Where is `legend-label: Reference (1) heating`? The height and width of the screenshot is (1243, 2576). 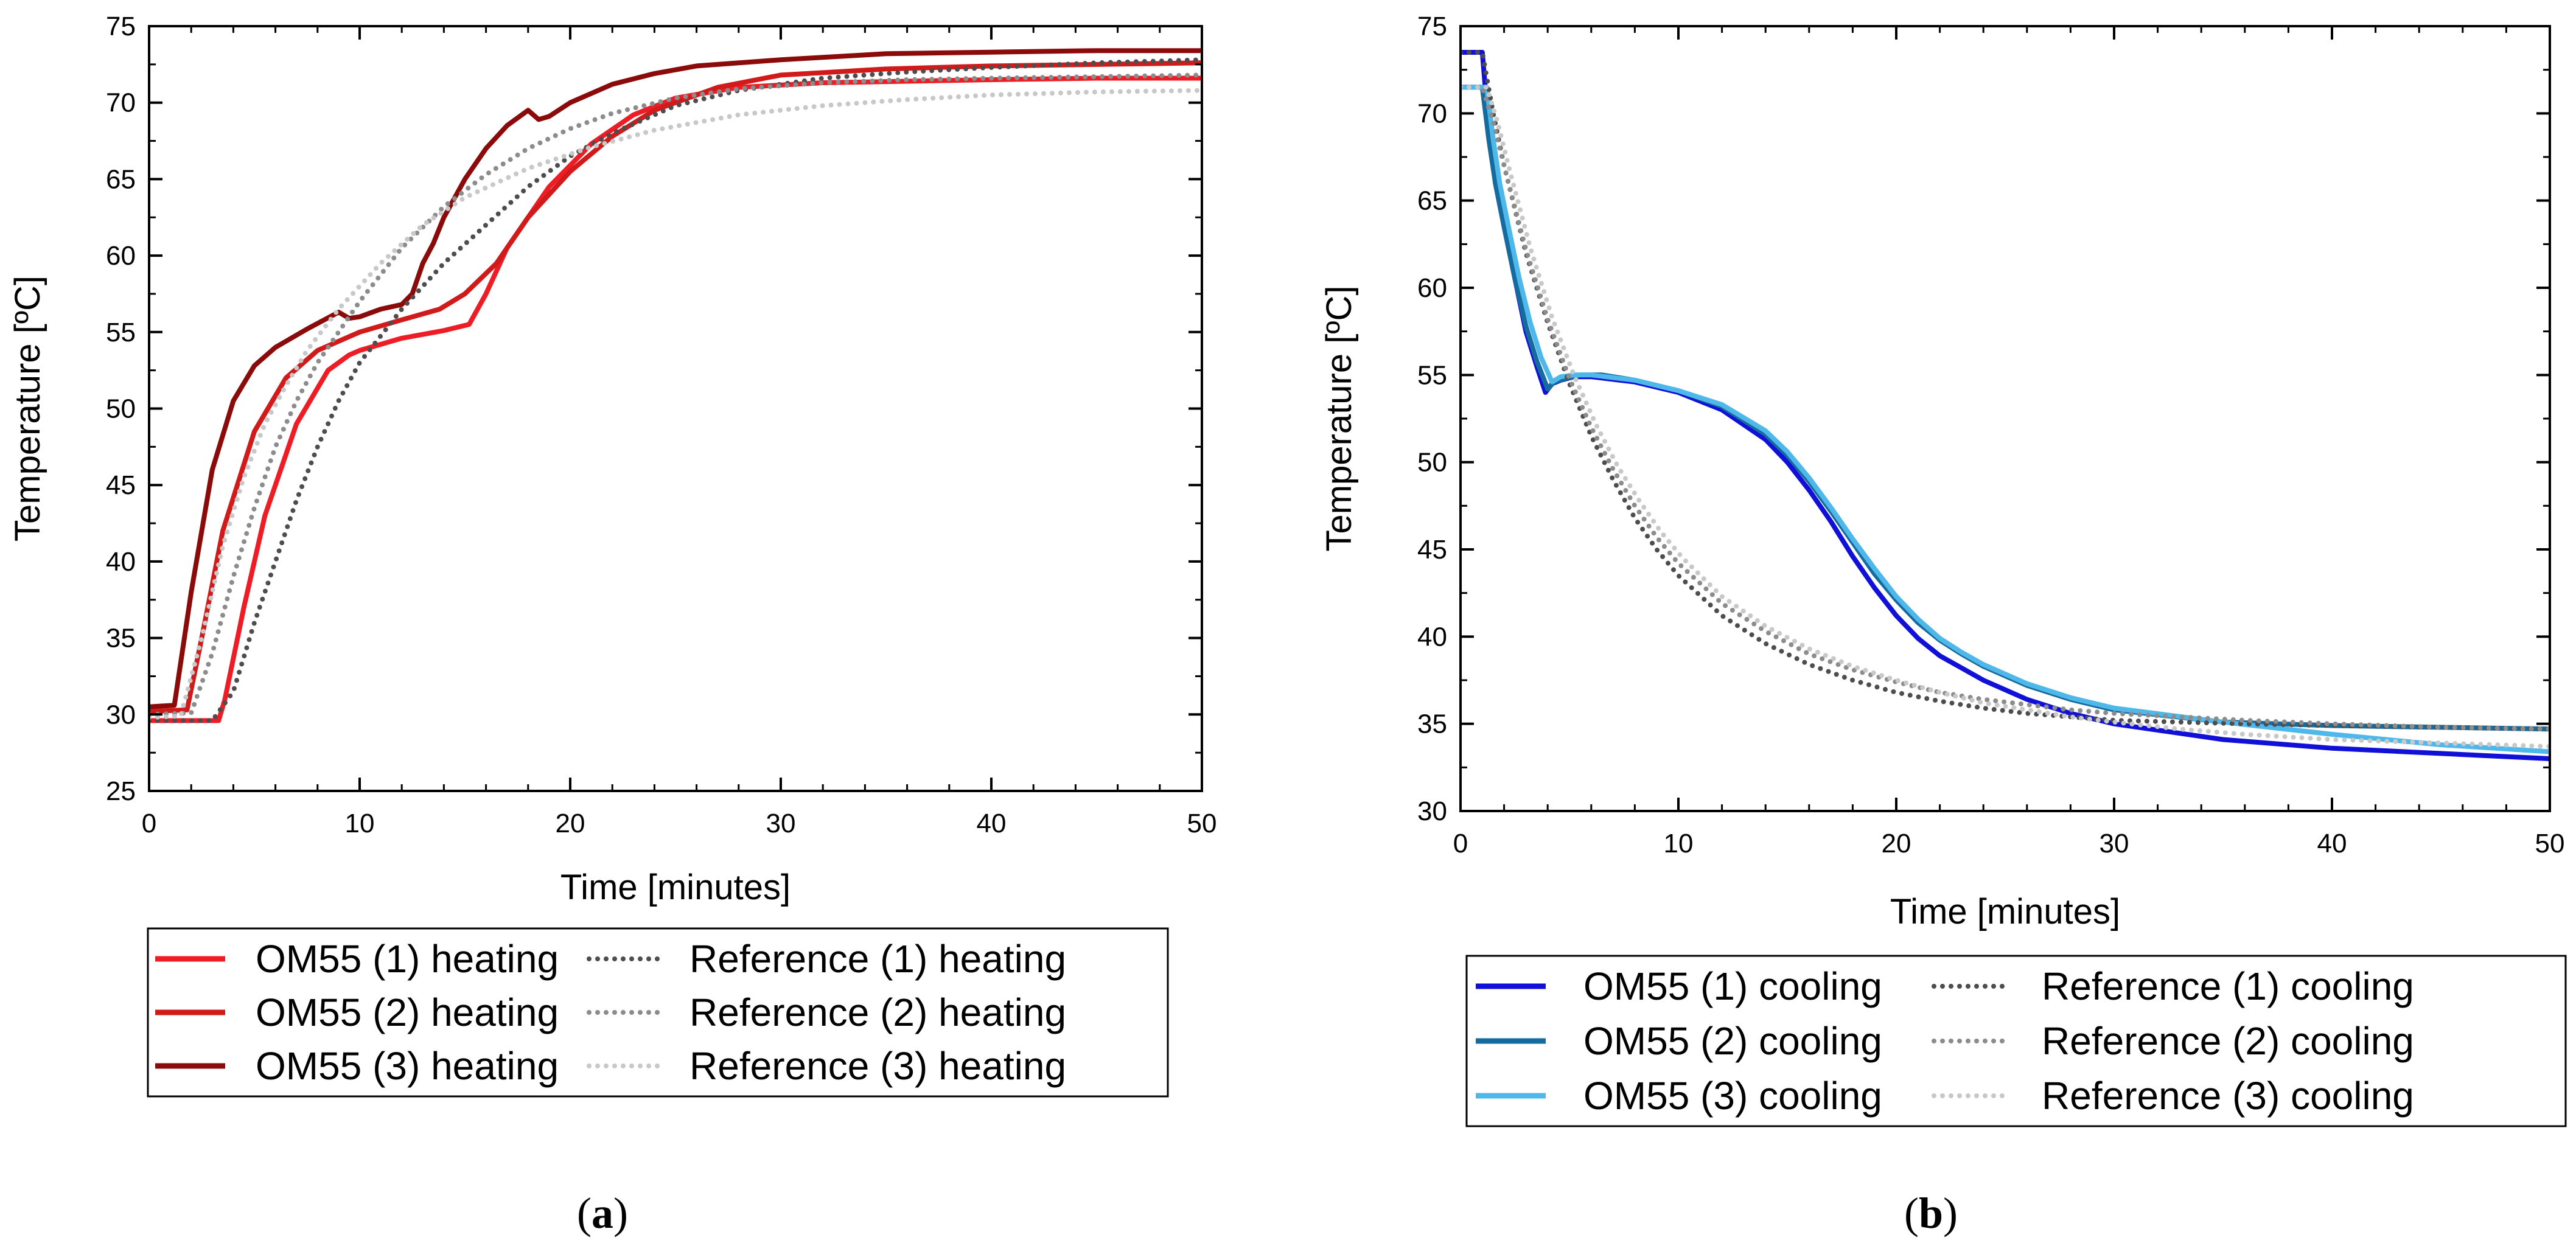
legend-label: Reference (1) heating is located at coordinates (877, 959).